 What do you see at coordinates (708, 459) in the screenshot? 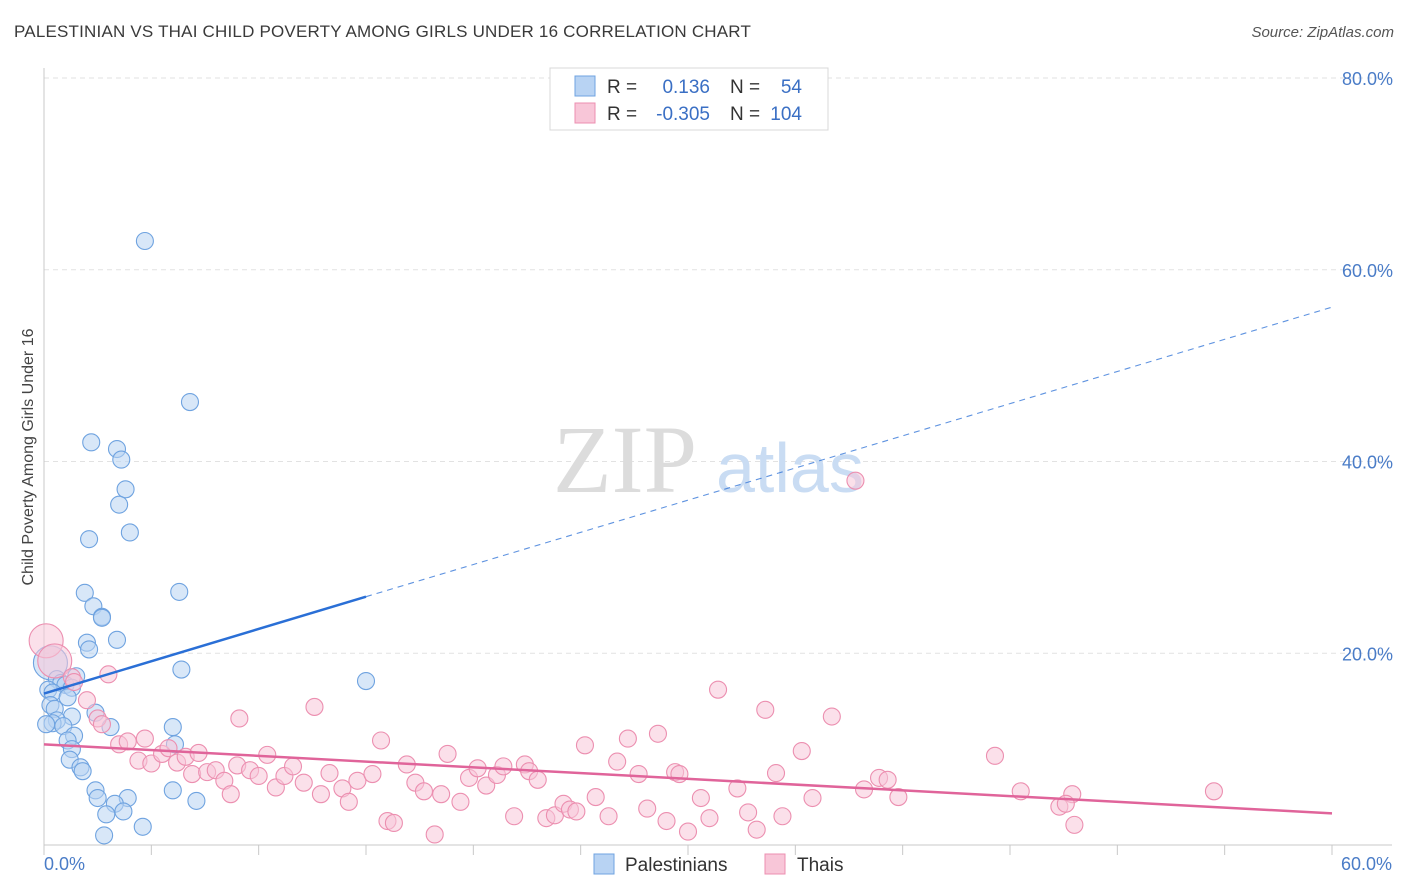
I see `watermark: ZIP atlas` at bounding box center [708, 459].